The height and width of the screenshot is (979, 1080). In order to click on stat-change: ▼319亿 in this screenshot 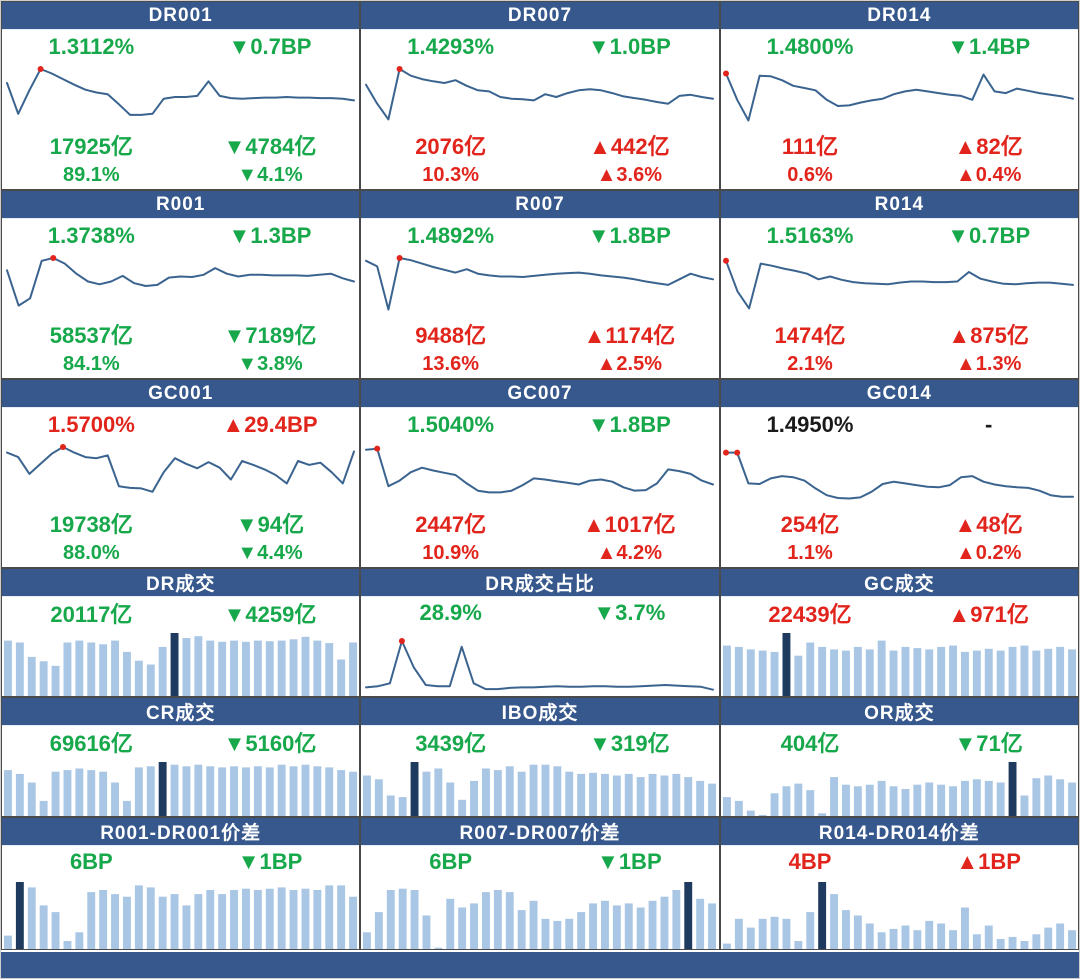, I will do `click(629, 743)`.